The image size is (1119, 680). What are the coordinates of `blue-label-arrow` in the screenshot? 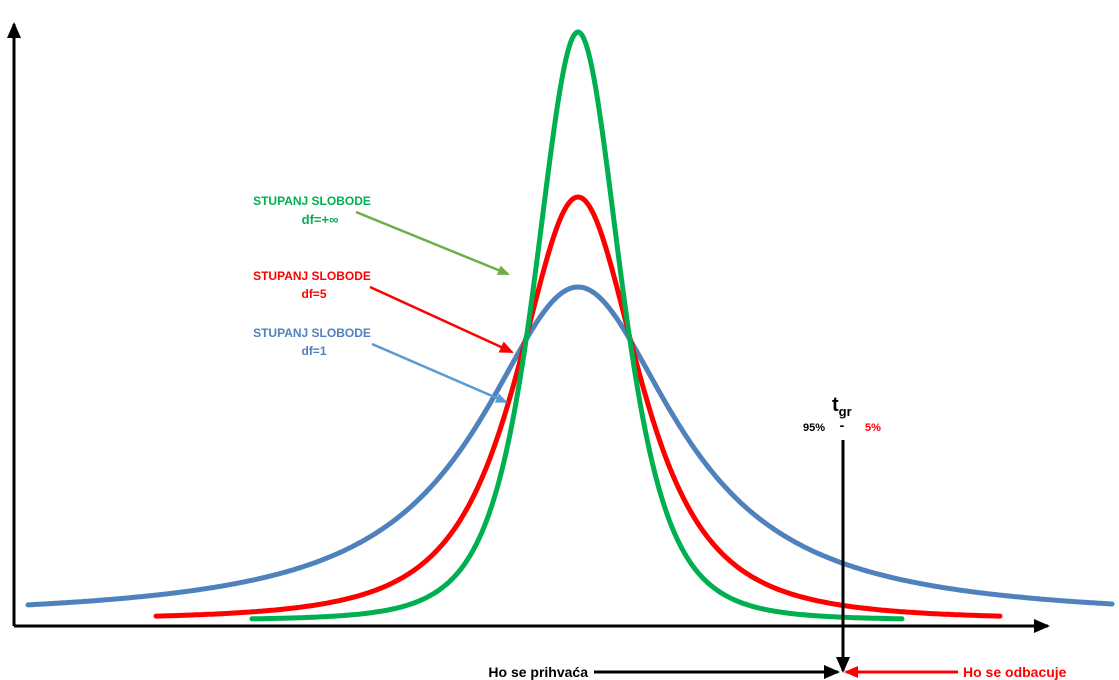 It's located at (439, 373).